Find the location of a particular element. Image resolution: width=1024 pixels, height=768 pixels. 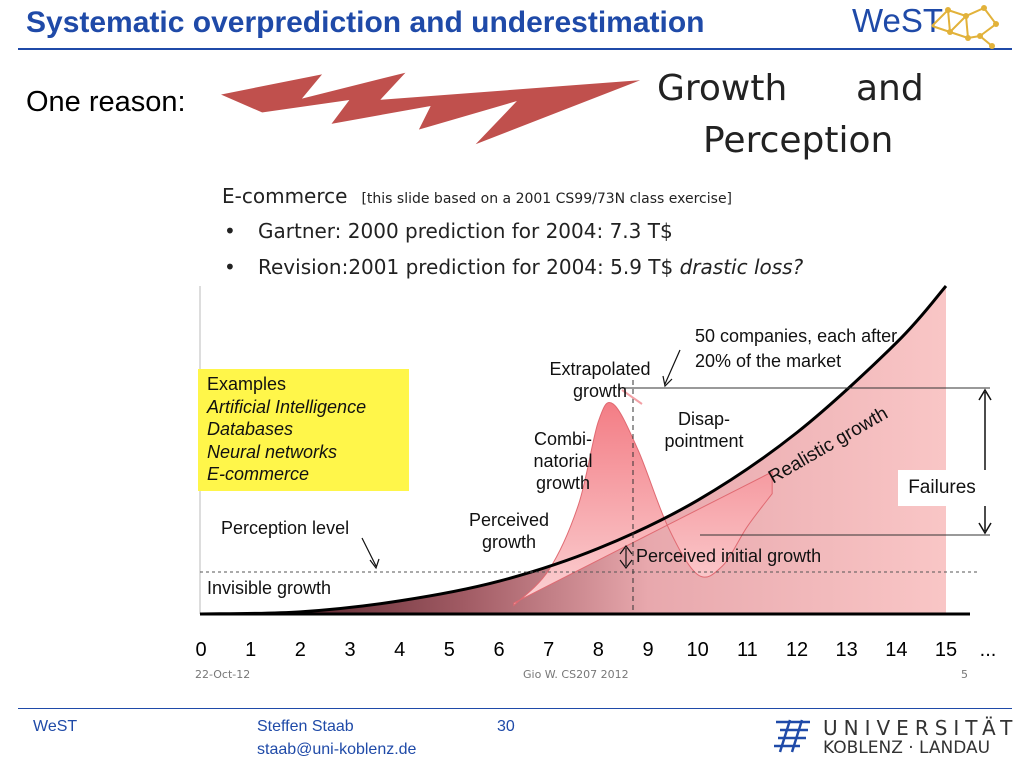

perception-level-pointer is located at coordinates (370, 553).